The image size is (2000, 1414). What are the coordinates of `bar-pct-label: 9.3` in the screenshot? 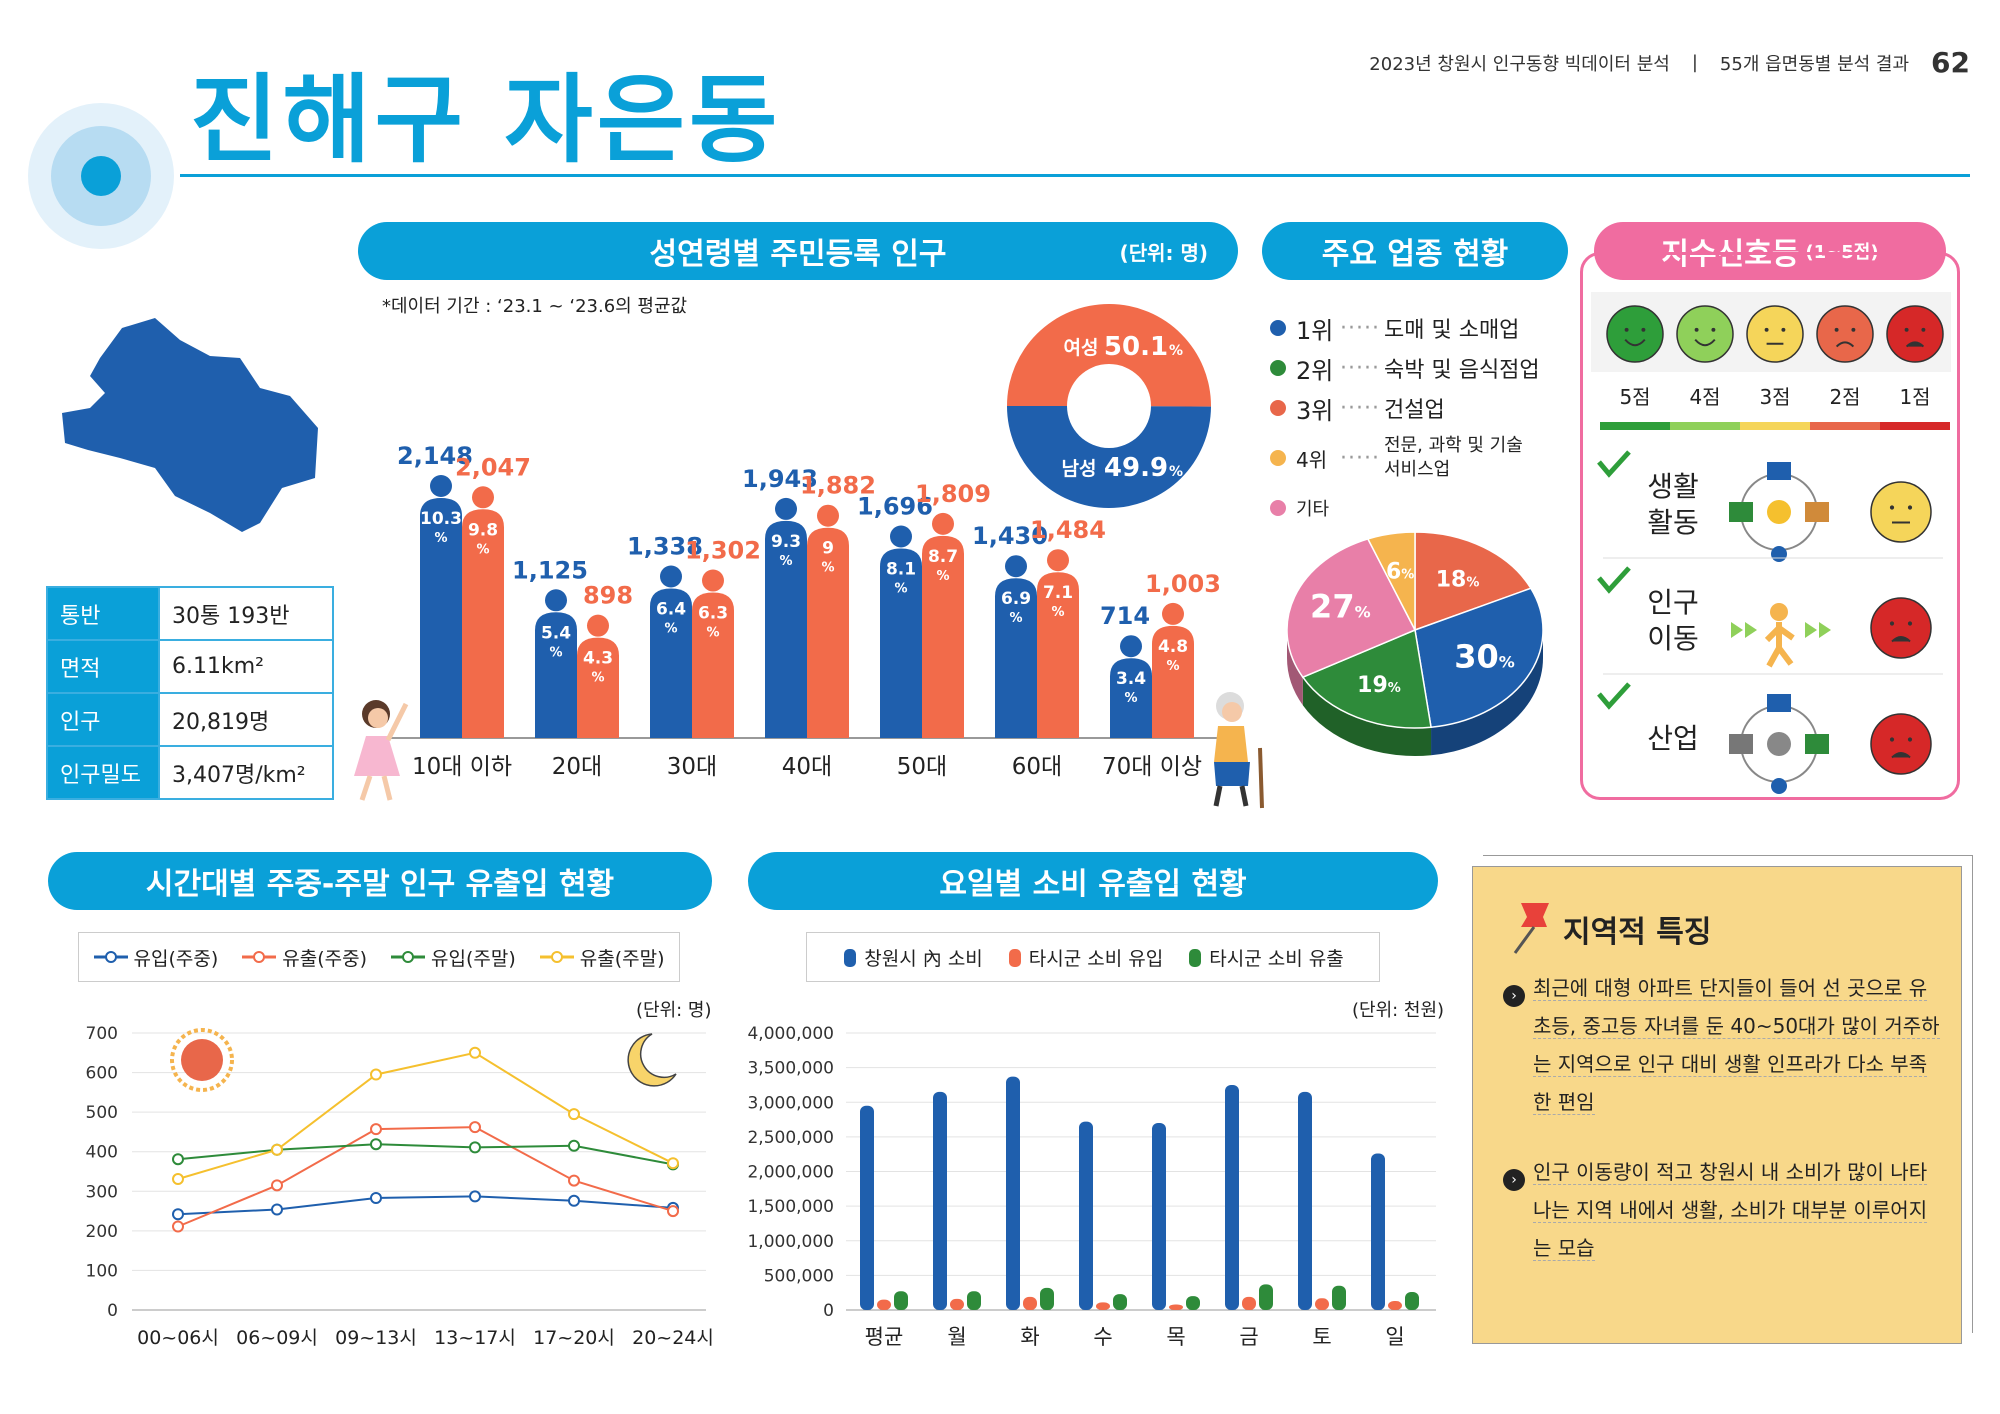 It's located at (786, 542).